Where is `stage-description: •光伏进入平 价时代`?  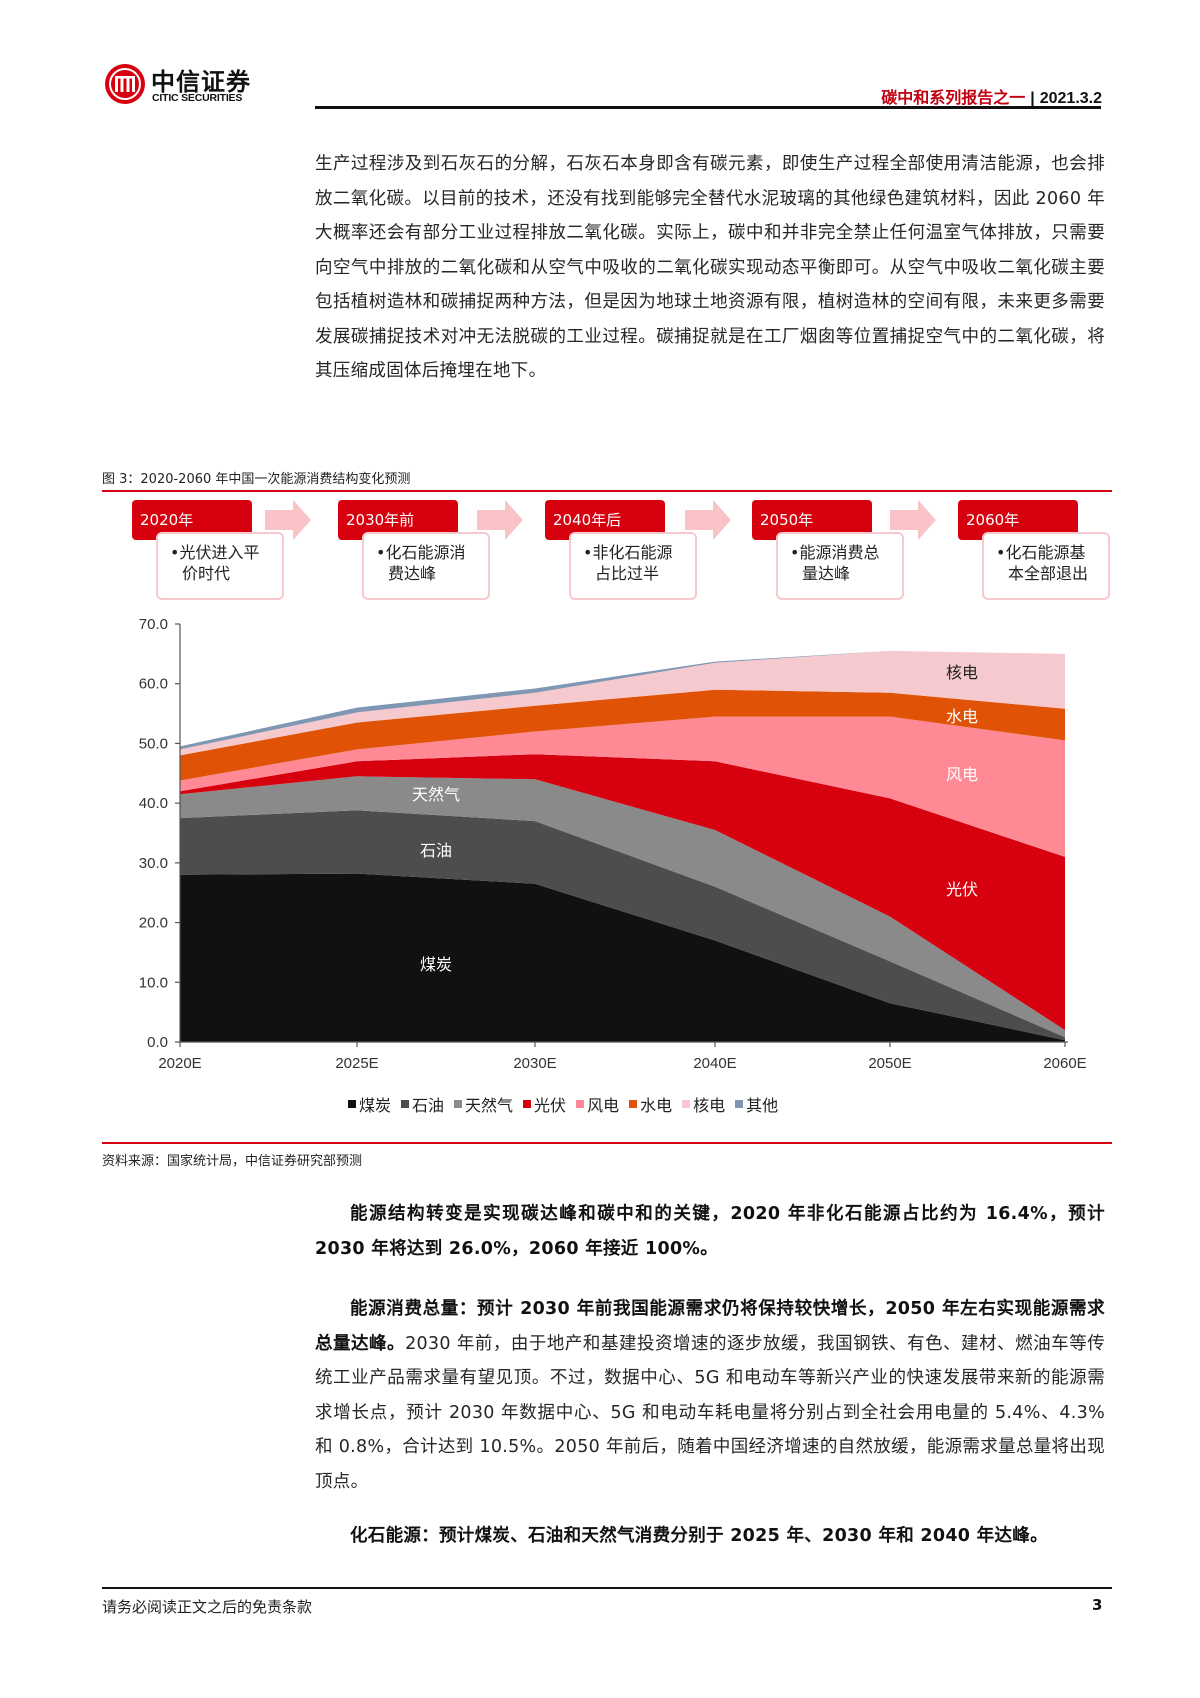 stage-description: •光伏进入平 价时代 is located at coordinates (220, 566).